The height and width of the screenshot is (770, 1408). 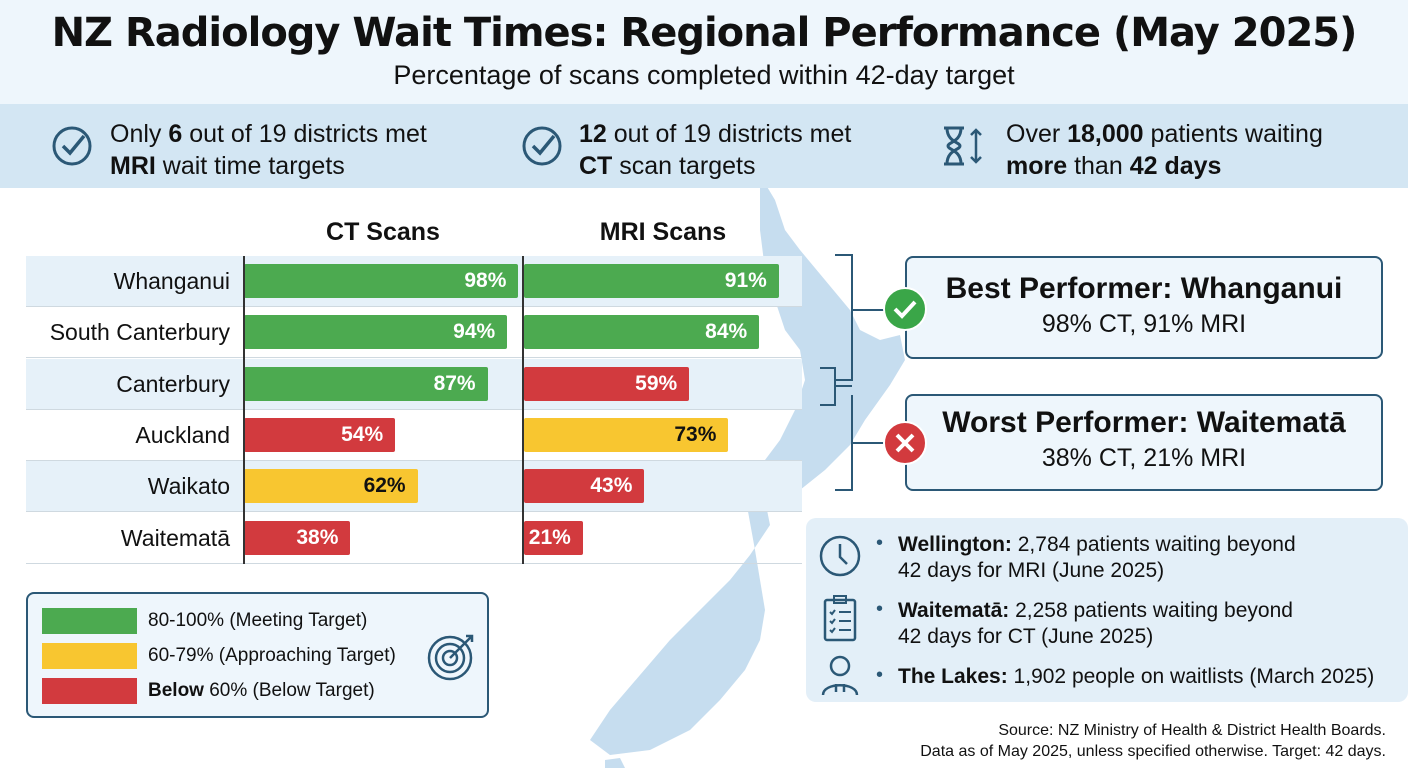 I want to click on clock-icon, so click(x=840, y=556).